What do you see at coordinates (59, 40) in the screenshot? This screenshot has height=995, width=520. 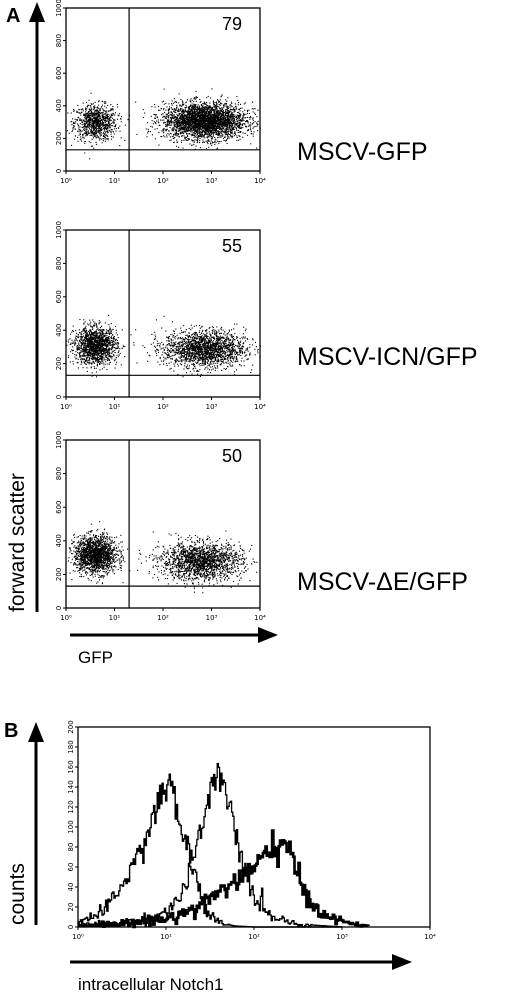 I see `y-tick-label: 800` at bounding box center [59, 40].